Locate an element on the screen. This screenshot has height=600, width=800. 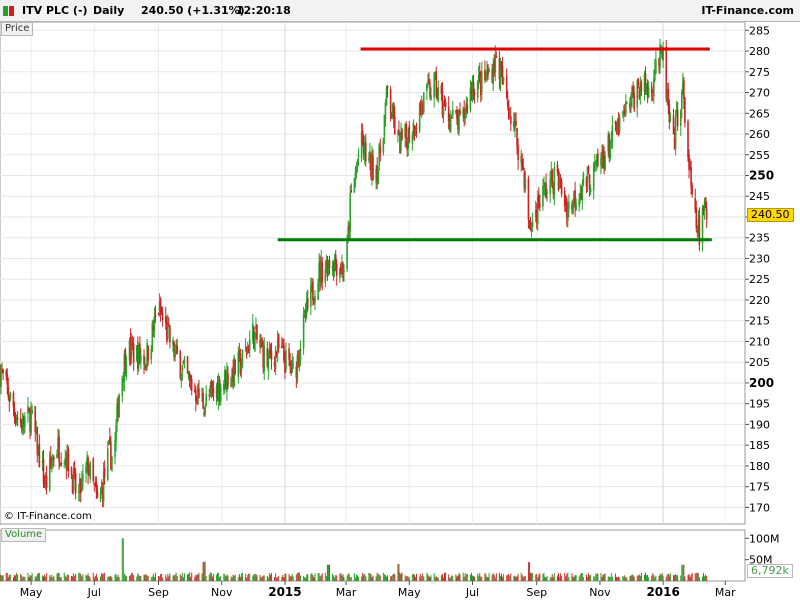
volume-tick-label: 100M is located at coordinates (764, 538).